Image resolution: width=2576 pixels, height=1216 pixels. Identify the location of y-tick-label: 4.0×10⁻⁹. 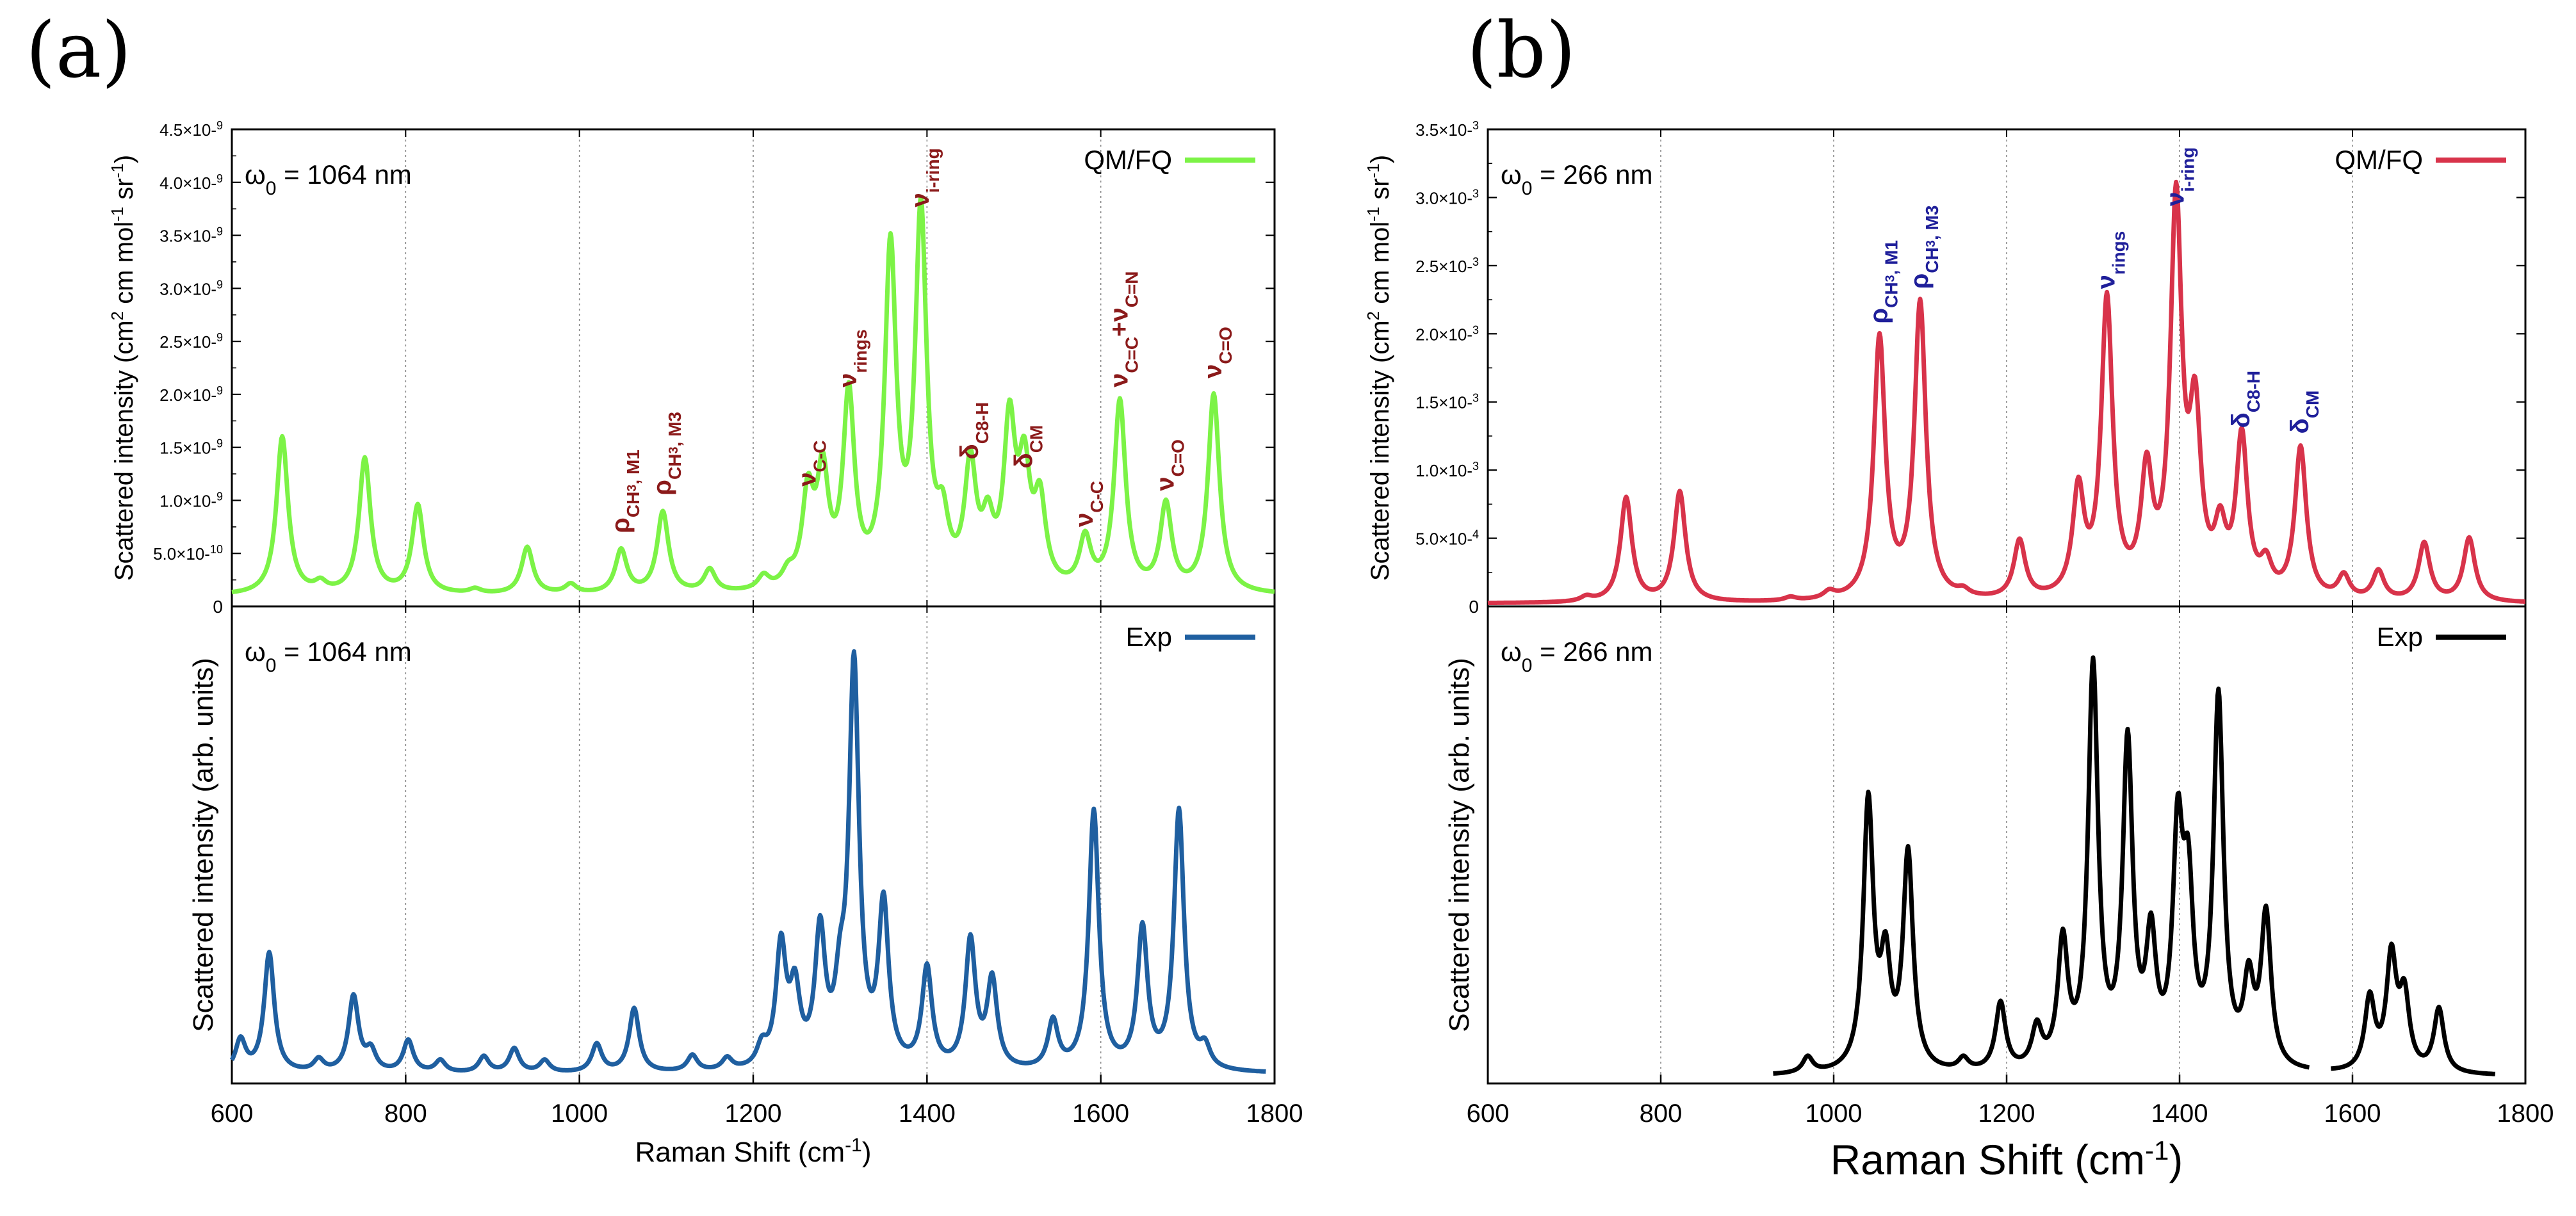
(191, 183).